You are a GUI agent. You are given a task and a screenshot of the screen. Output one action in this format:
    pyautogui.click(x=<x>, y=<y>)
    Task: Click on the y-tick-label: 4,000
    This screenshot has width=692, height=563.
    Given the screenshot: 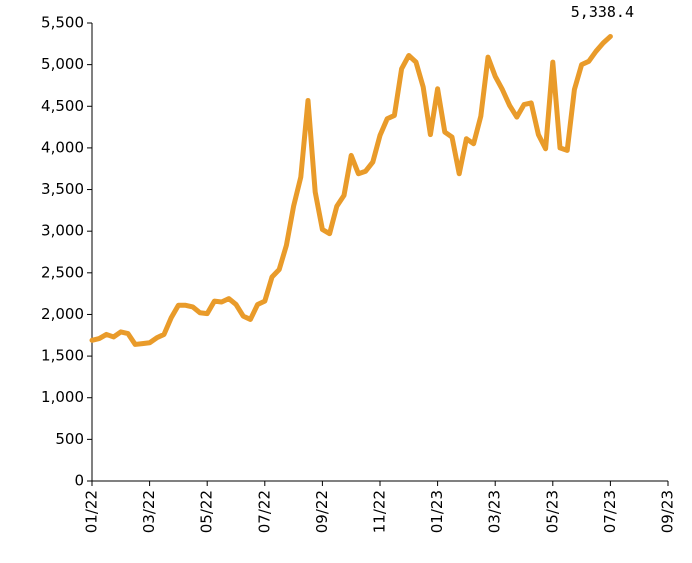 What is the action you would take?
    pyautogui.click(x=62, y=147)
    